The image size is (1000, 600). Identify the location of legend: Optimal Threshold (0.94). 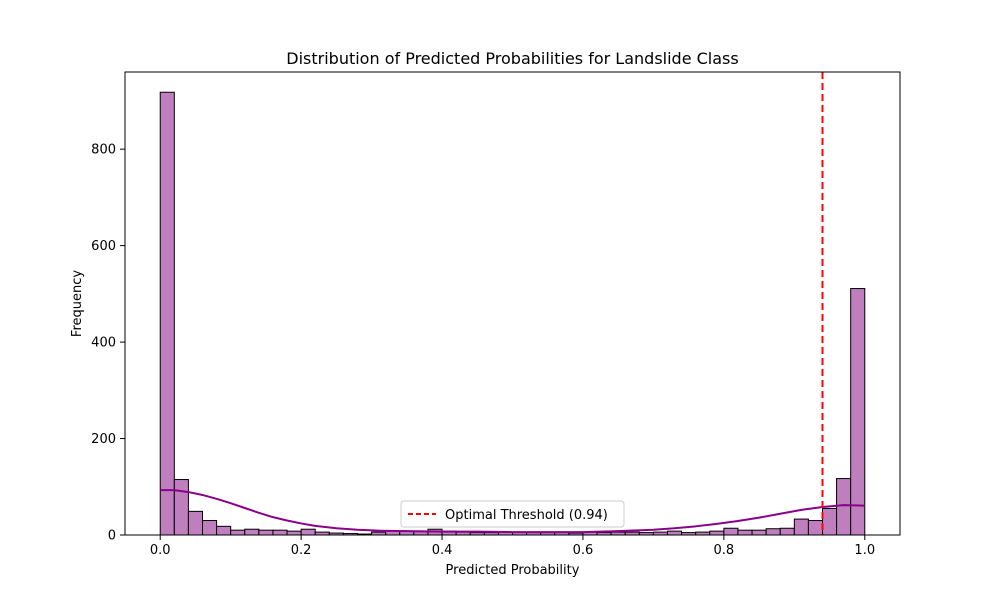
(512, 514).